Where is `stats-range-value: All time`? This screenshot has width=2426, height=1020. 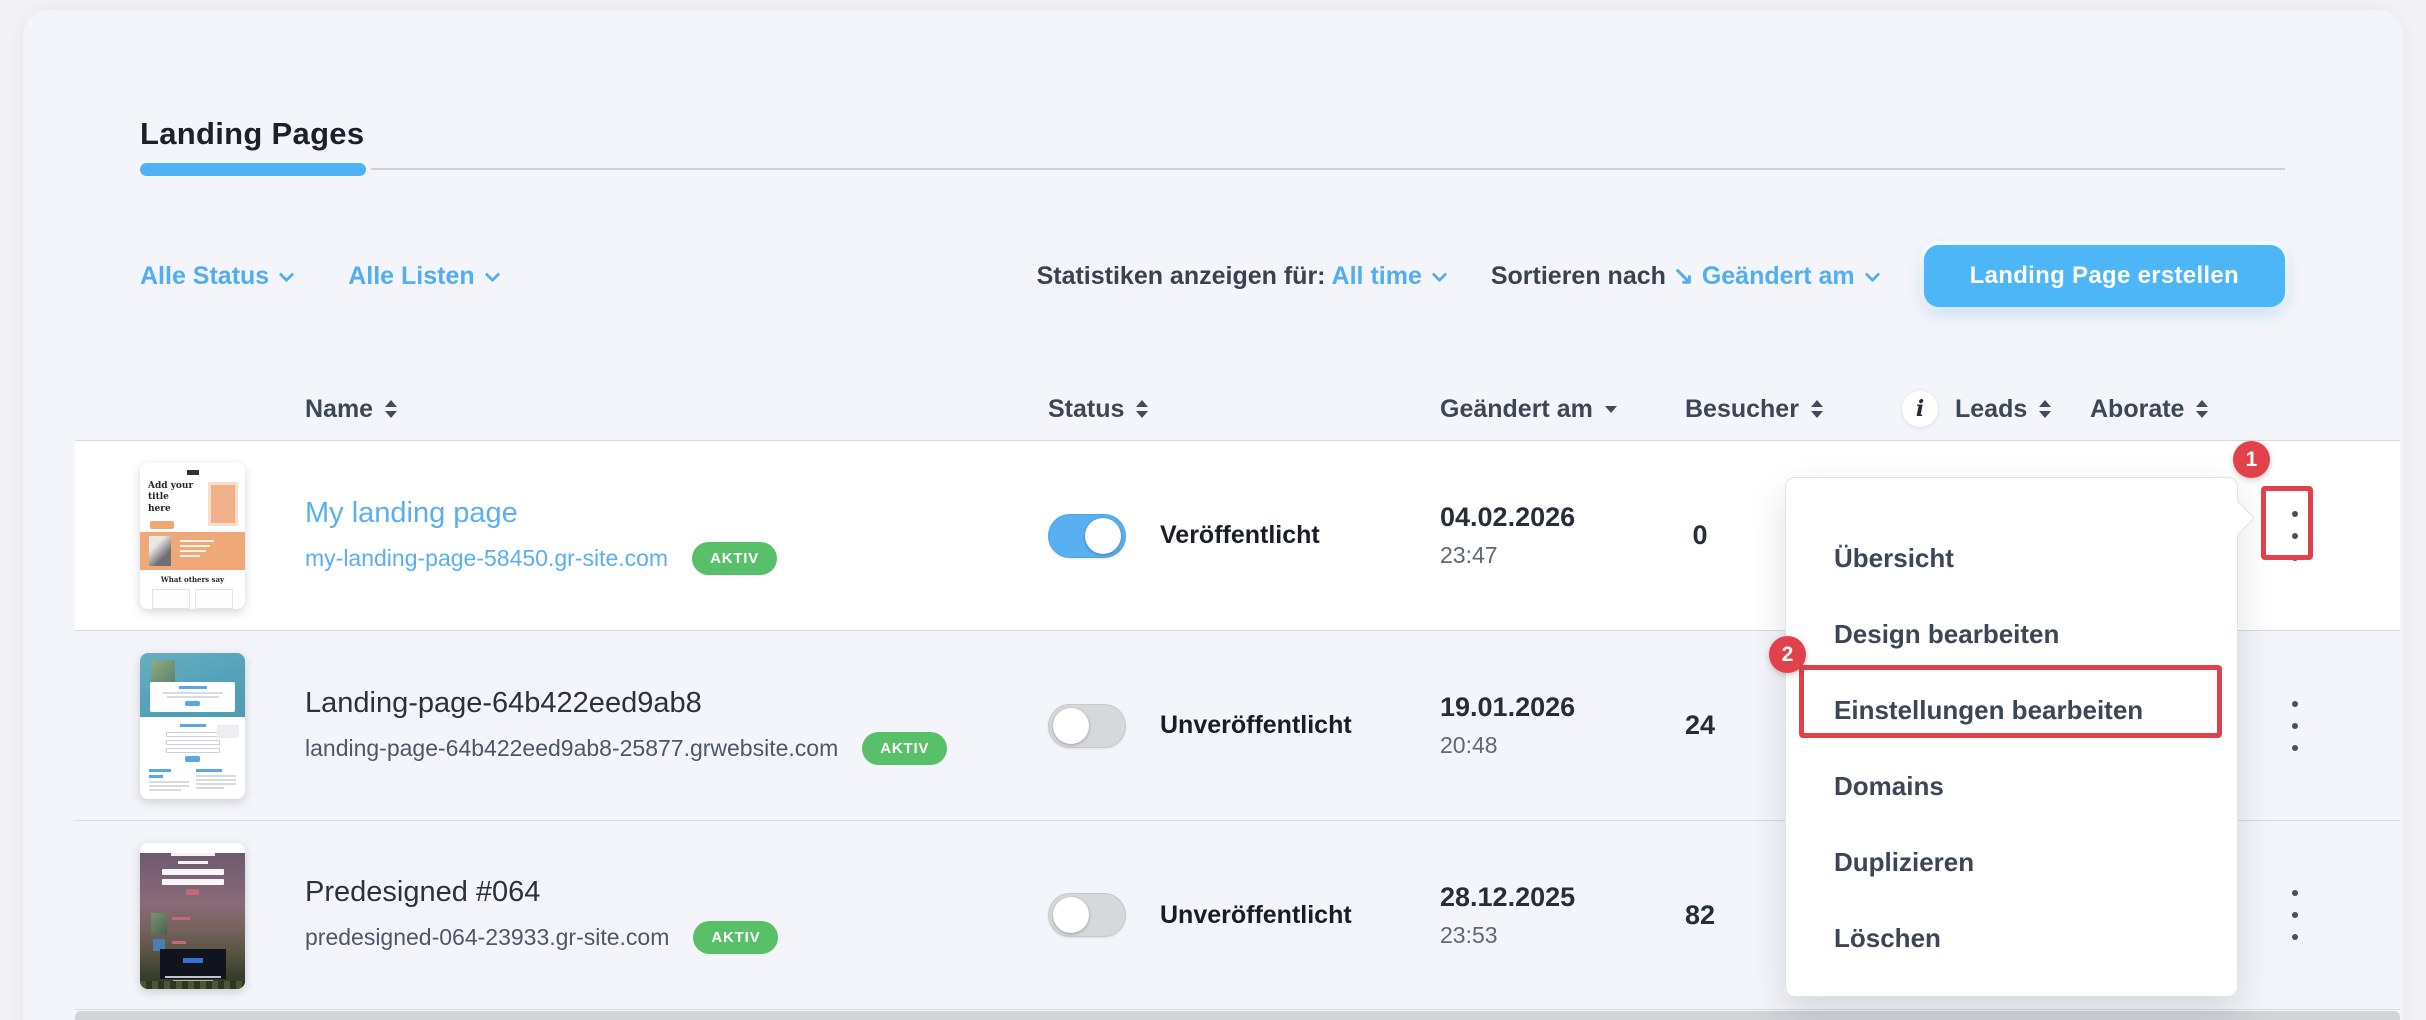
stats-range-value: All time is located at coordinates (1376, 275).